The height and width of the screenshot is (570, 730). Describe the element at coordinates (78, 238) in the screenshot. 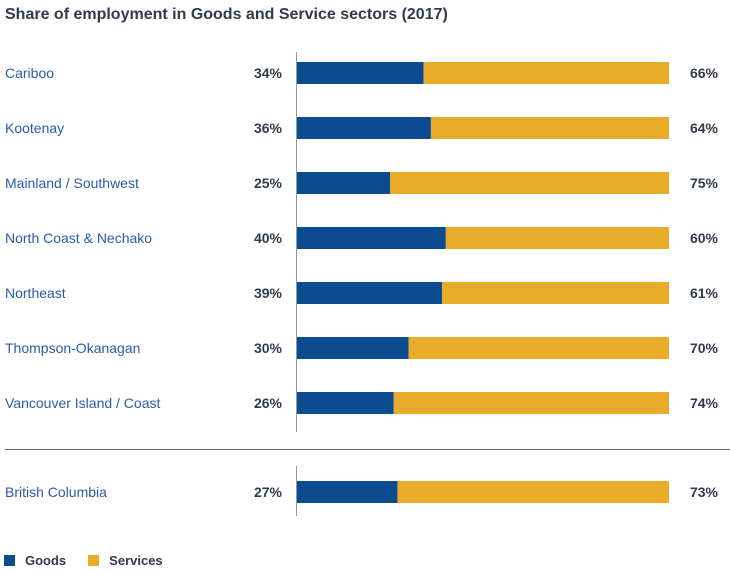

I see `category-label-north-coast-nechako: North Coast & Nechako` at that location.